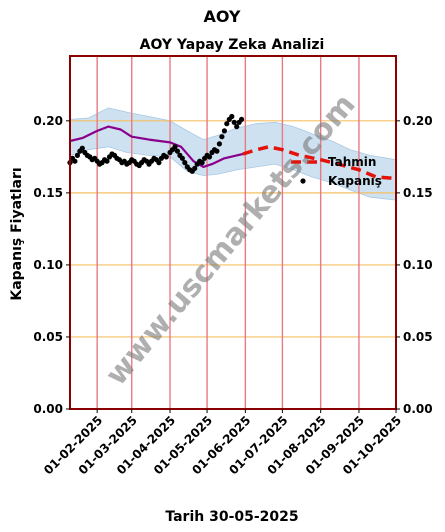  What do you see at coordinates (48, 337) in the screenshot?
I see `y-tick-label: 0.05` at bounding box center [48, 337].